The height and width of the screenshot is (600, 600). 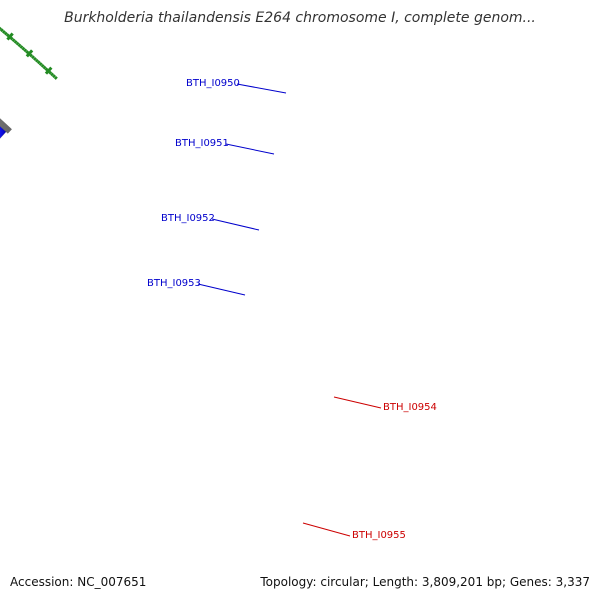 What do you see at coordinates (174, 283) in the screenshot?
I see `gene-label: BTH_I0953` at bounding box center [174, 283].